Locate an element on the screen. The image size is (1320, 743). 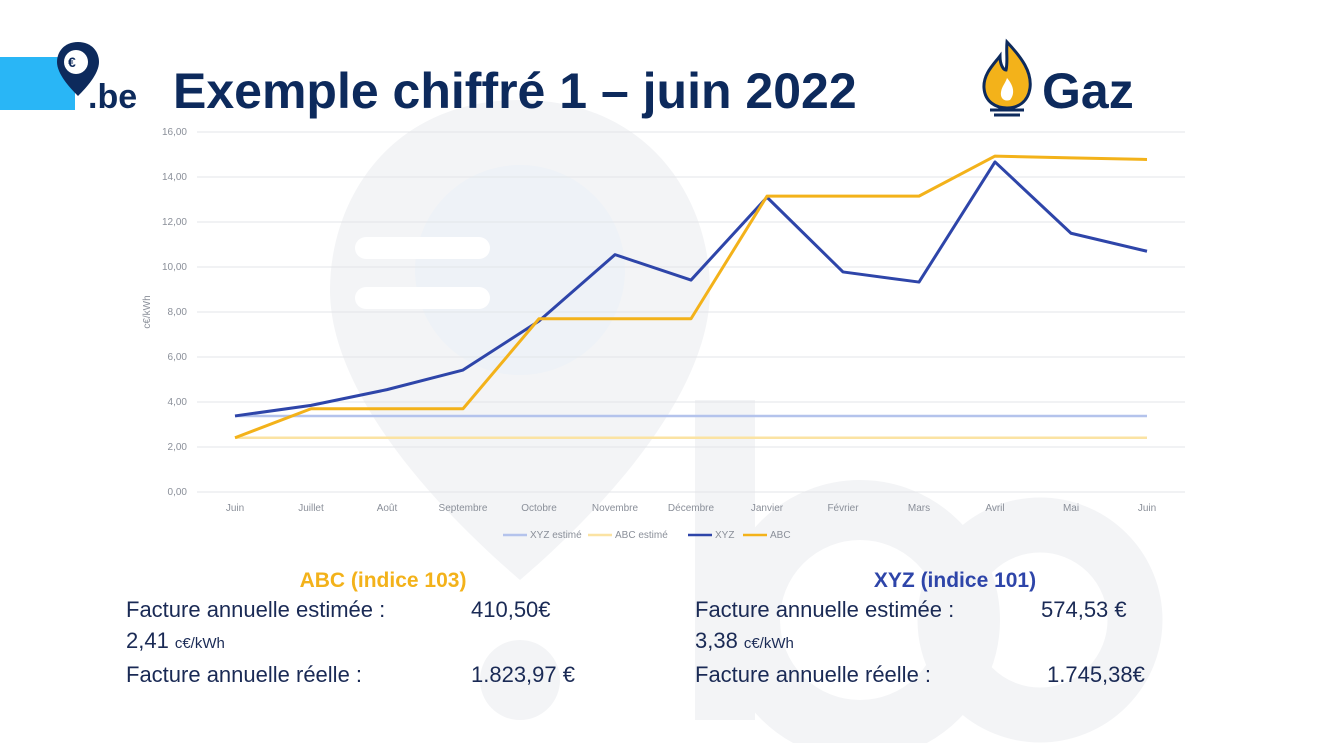
y-tick-label: 6,00 is located at coordinates (178, 357).